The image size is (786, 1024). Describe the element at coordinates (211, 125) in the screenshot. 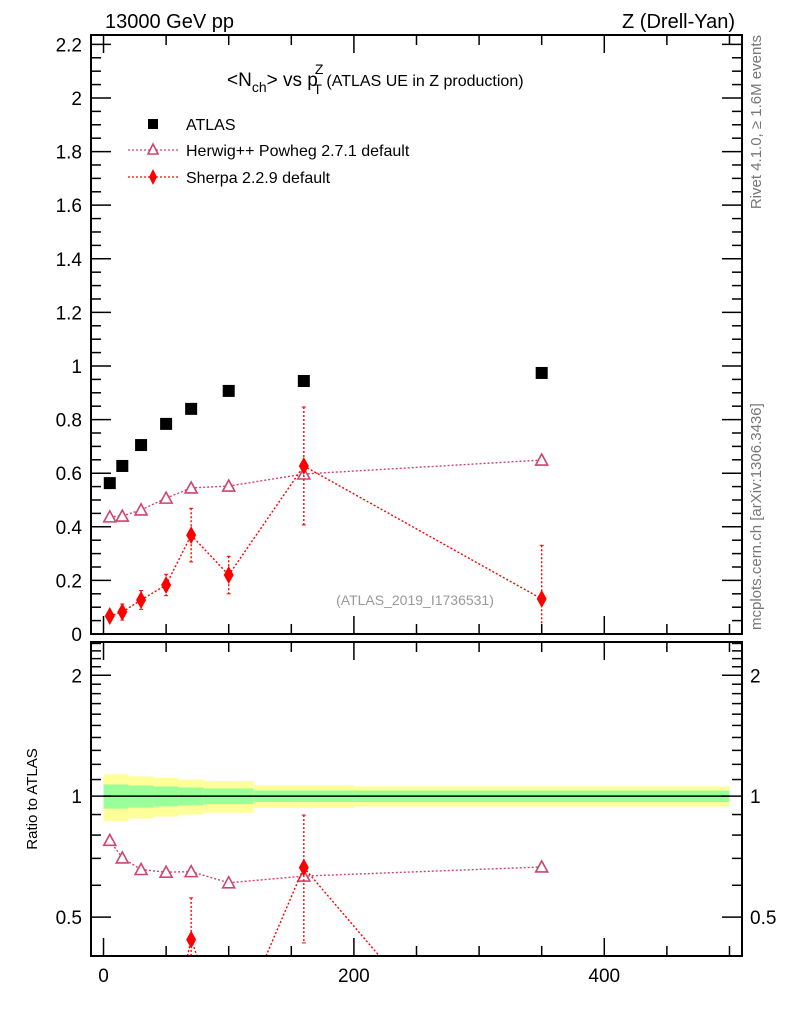

I see `legend-label-atlas: ATLAS` at that location.